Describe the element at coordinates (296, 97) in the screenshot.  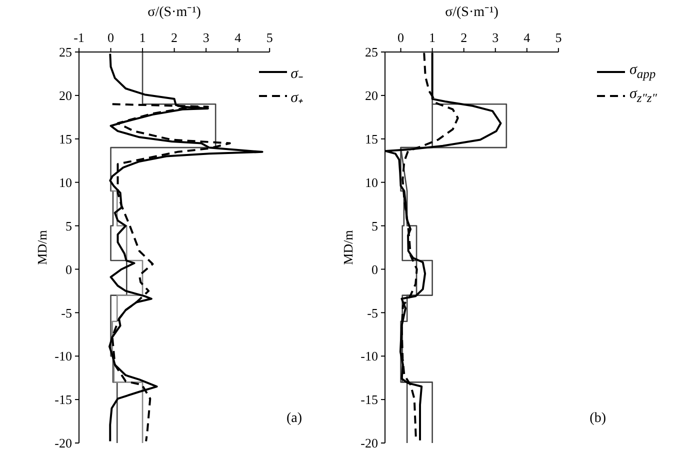
I see `legend-label: σ₊` at that location.